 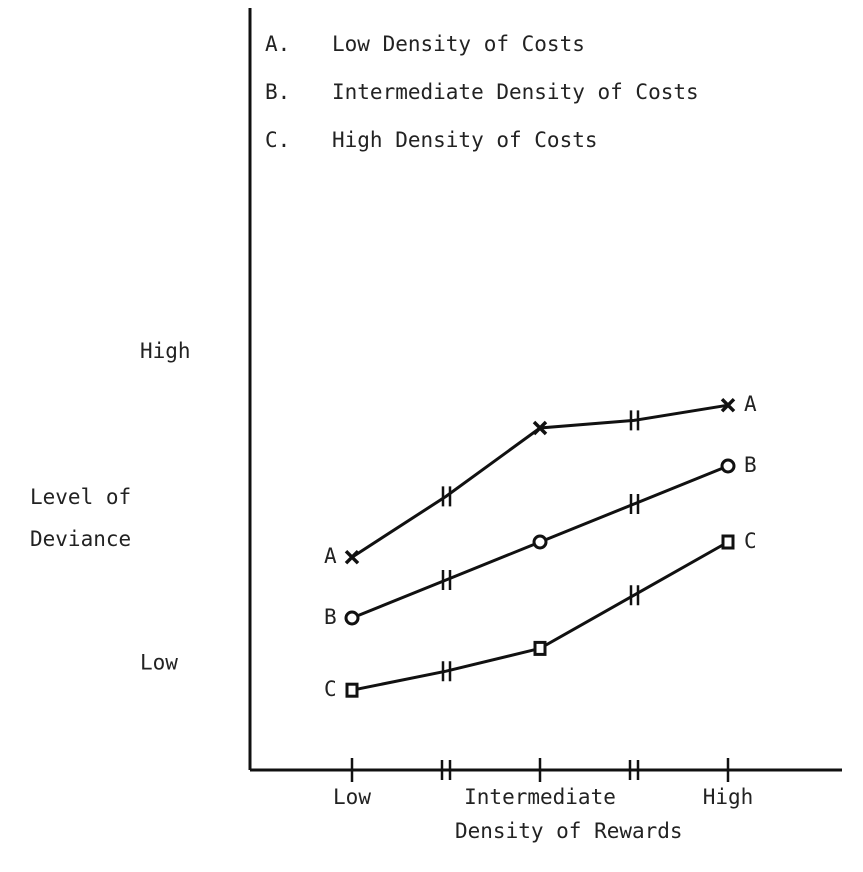 I want to click on y-axis-label: Level of, so click(x=80, y=497).